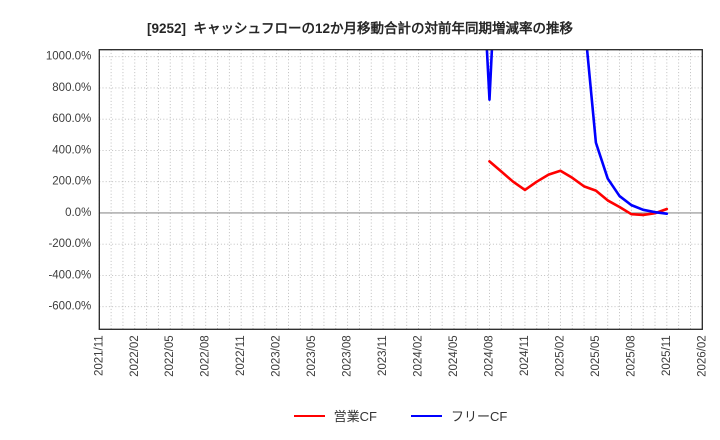 This screenshot has height=440, width=720. I want to click on svg-text: 2025/02, so click(560, 356).